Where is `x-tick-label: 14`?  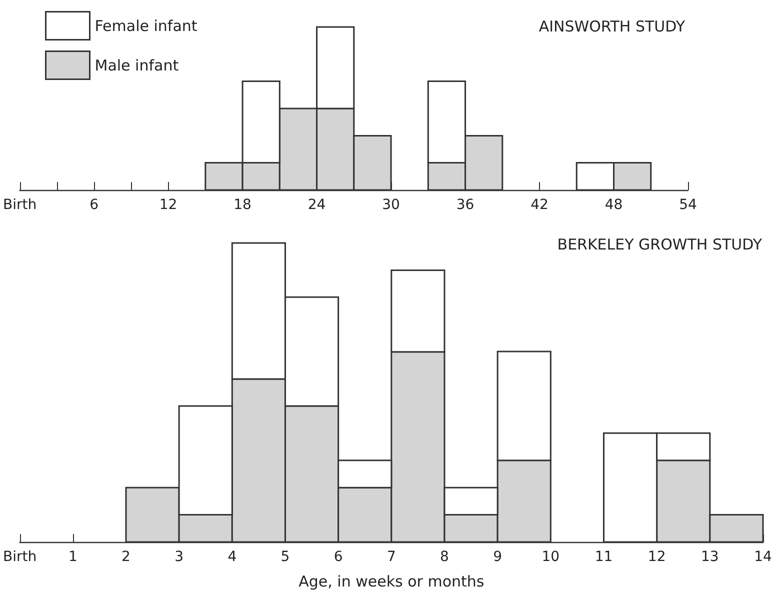 x-tick-label: 14 is located at coordinates (763, 557).